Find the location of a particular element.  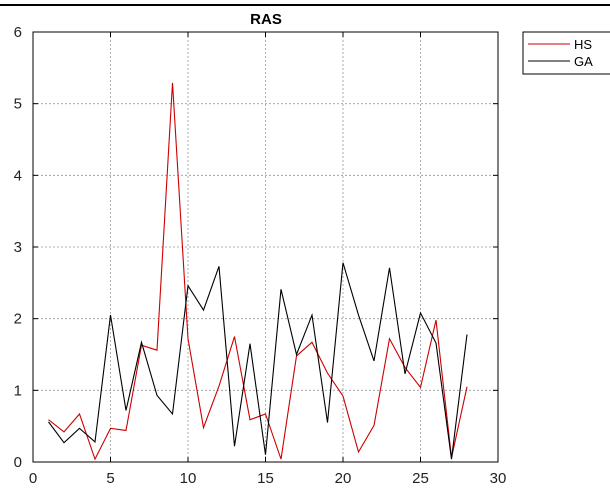

y-tick-label: 1 is located at coordinates (18, 390).